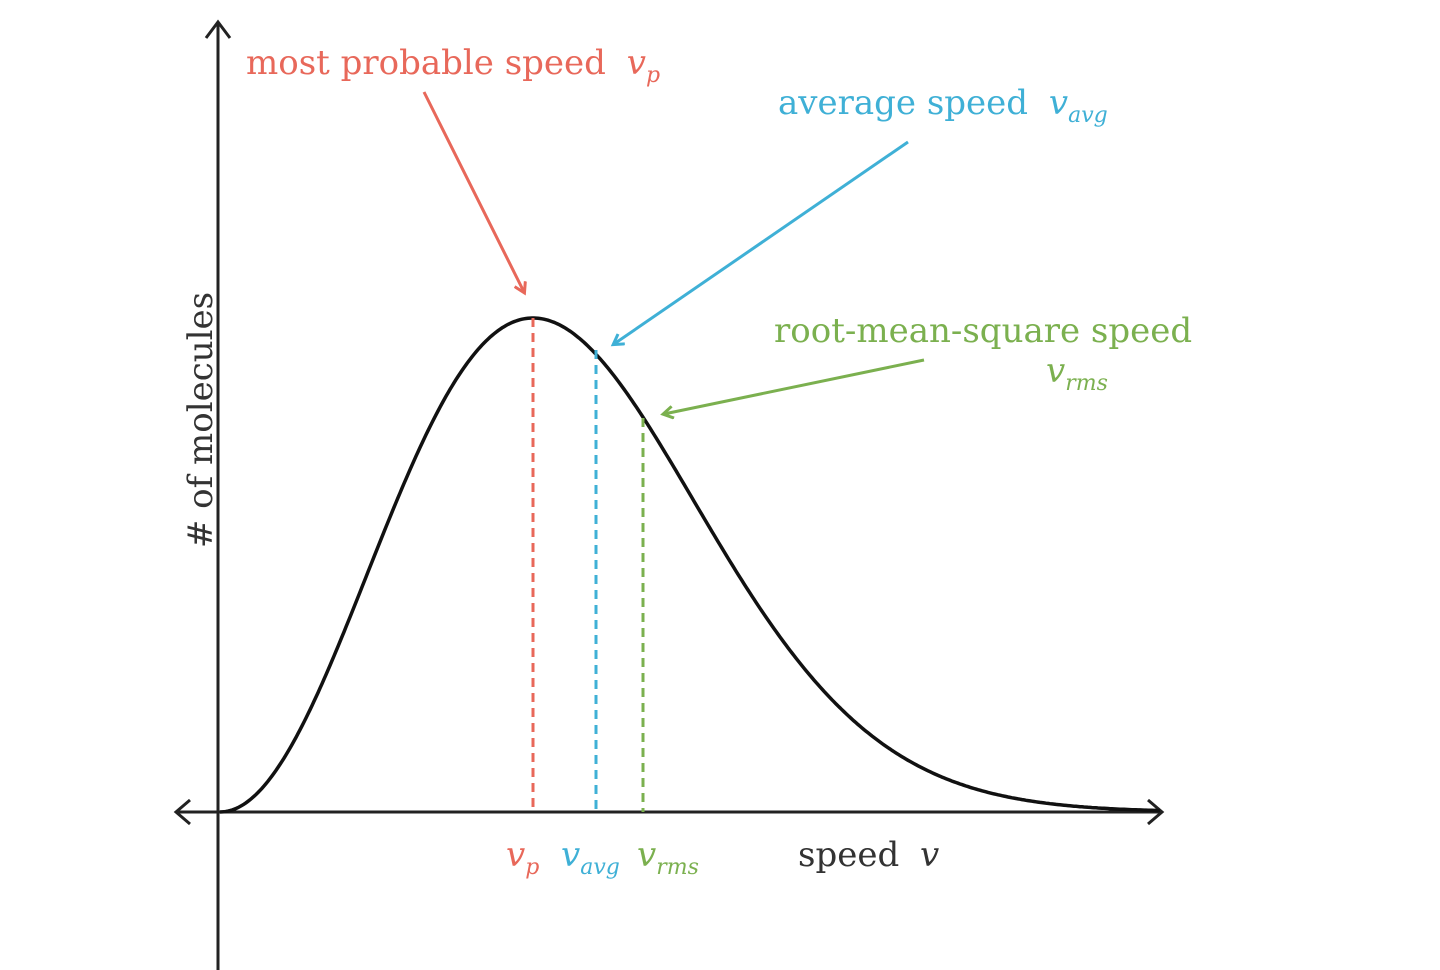  I want to click on rms-symbol-label: vrms, so click(1077, 373).